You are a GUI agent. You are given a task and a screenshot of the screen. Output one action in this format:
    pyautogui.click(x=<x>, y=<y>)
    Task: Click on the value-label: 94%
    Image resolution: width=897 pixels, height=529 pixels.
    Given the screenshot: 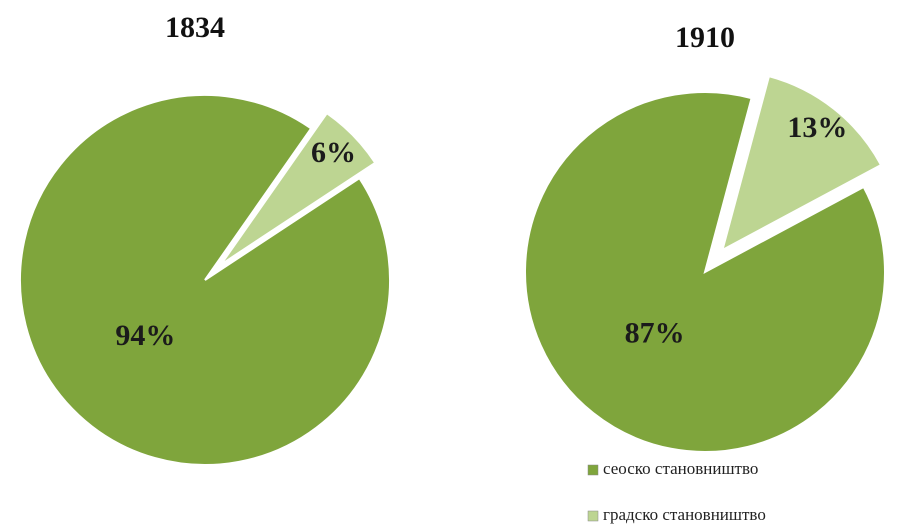 What is the action you would take?
    pyautogui.click(x=145, y=335)
    